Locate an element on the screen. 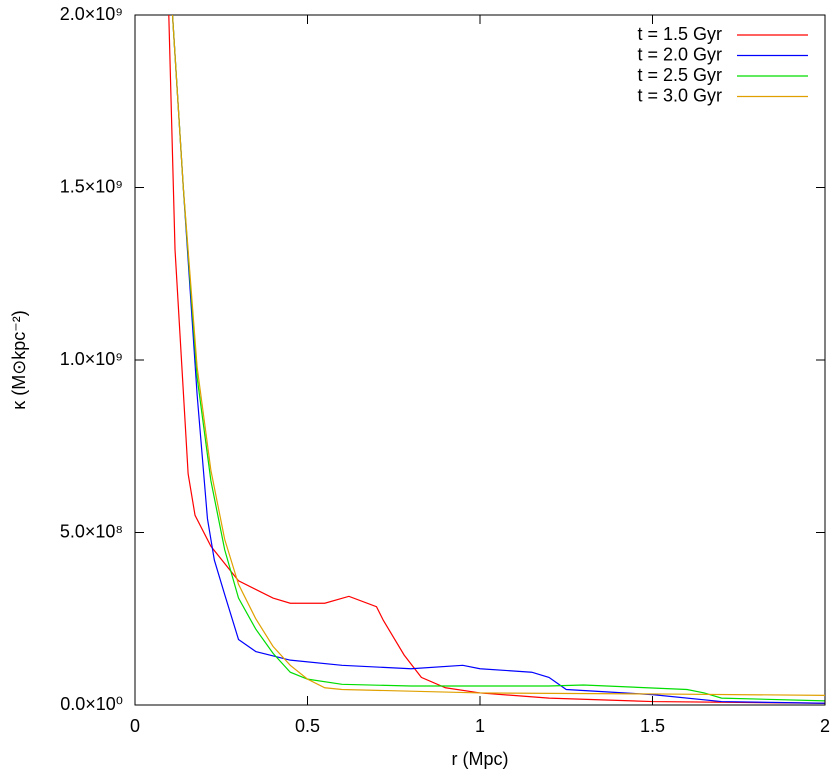 Image resolution: width=830 pixels, height=771 pixels. y-axis-label: κ (M⊙kpc⁻²) is located at coordinates (19, 360).